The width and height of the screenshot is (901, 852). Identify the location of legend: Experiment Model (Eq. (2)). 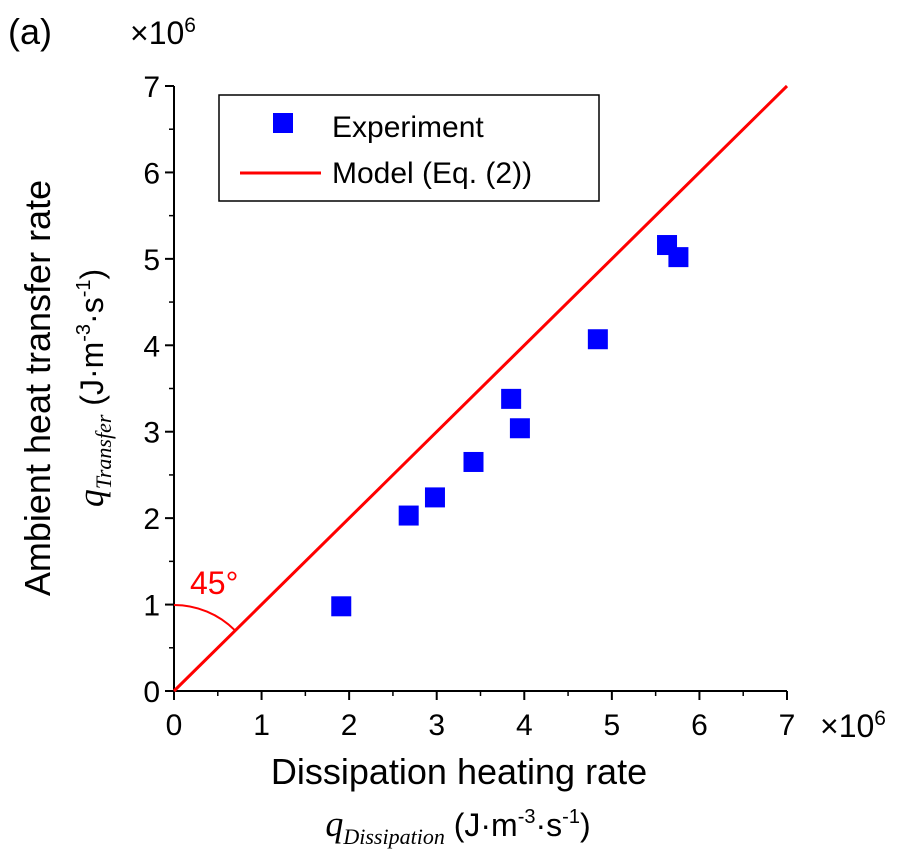
(409, 148).